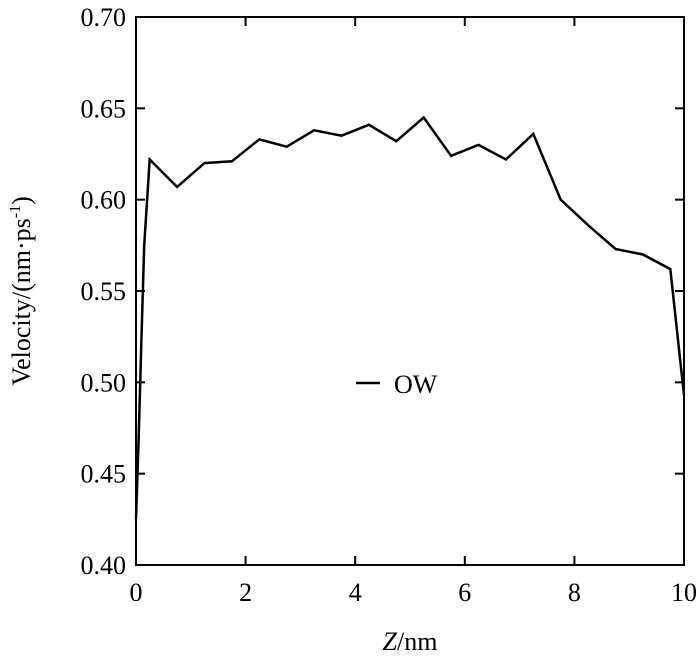 Image resolution: width=700 pixels, height=662 pixels. What do you see at coordinates (417, 641) in the screenshot?
I see `x-axis-title-unit: /nm` at bounding box center [417, 641].